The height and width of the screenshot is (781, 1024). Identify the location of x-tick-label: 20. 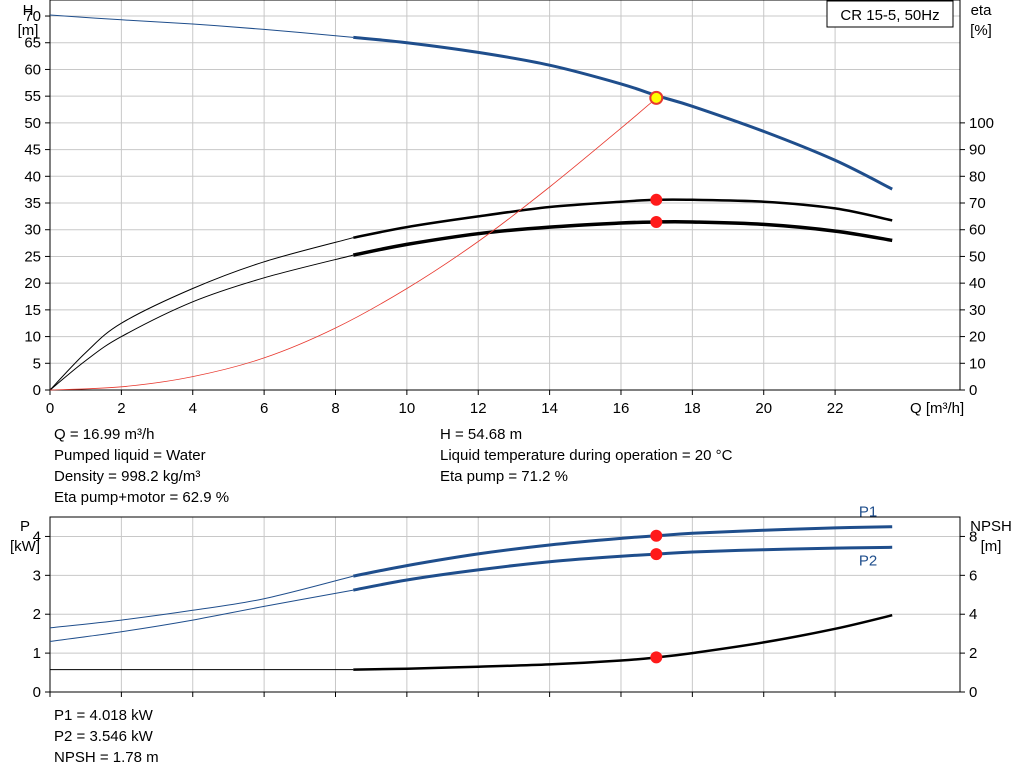
(763, 408).